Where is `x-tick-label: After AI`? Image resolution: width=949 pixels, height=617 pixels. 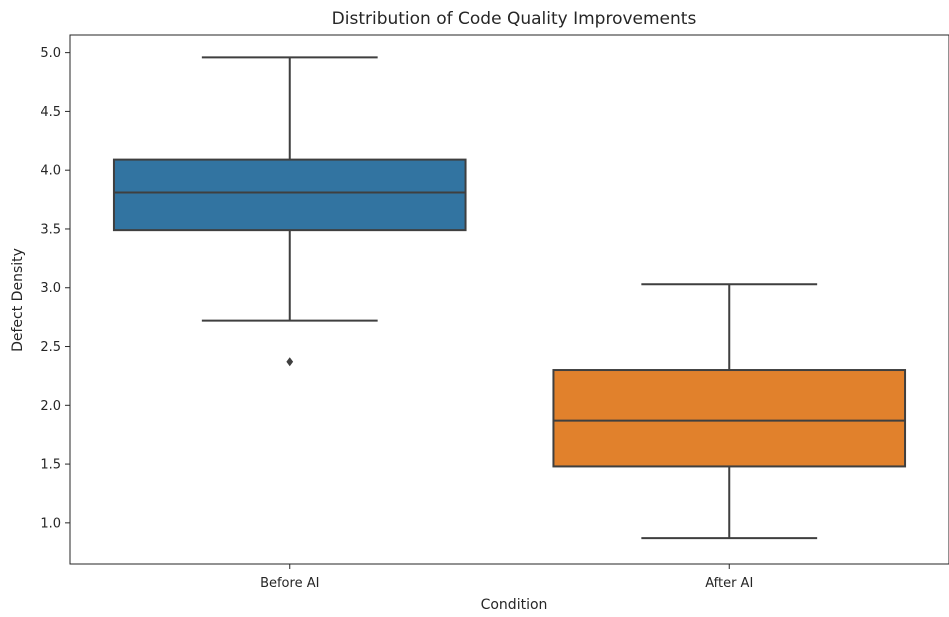 x-tick-label: After AI is located at coordinates (729, 583).